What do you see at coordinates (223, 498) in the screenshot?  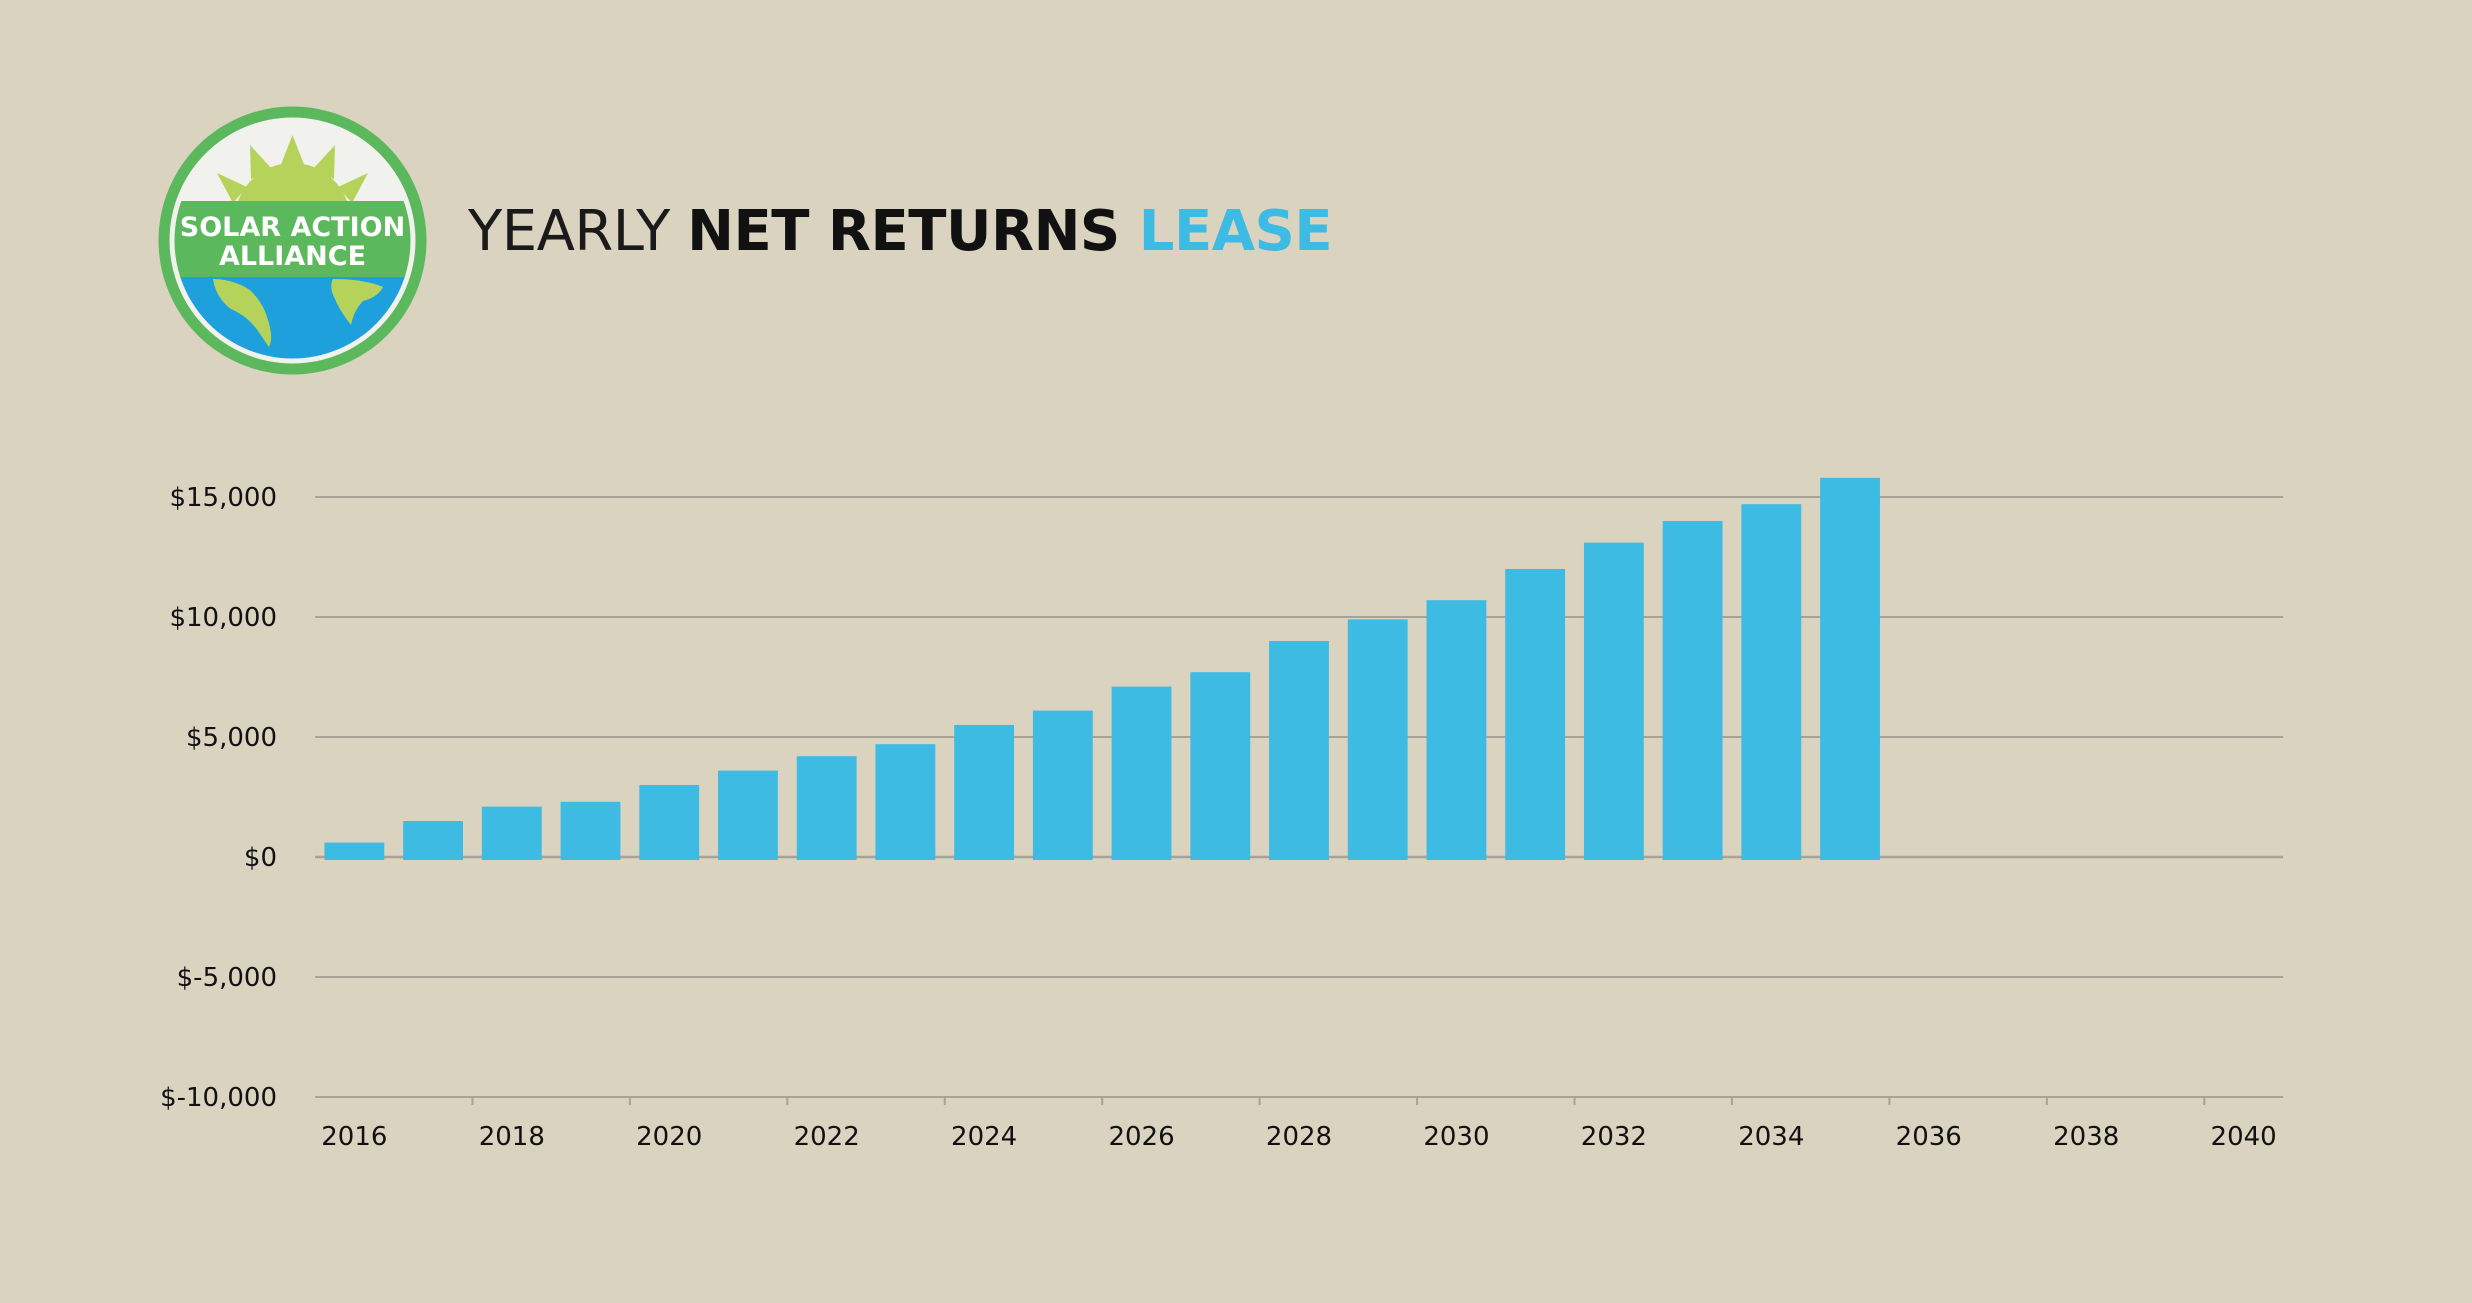 I see `y-tick-label: $15,000` at bounding box center [223, 498].